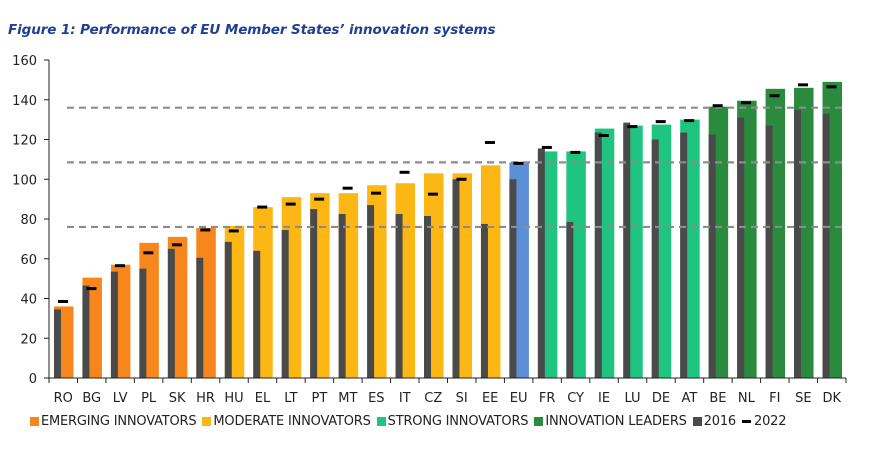  What do you see at coordinates (319, 199) in the screenshot?
I see `marker-2022-pt` at bounding box center [319, 199].